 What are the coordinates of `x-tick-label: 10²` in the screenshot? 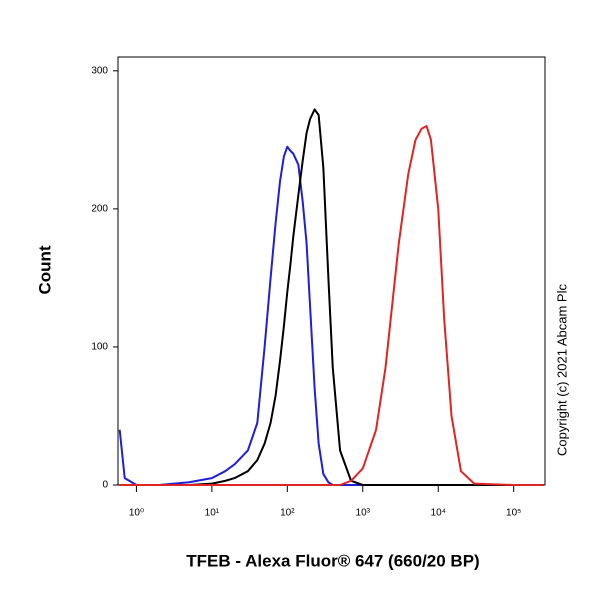 It's located at (287, 513).